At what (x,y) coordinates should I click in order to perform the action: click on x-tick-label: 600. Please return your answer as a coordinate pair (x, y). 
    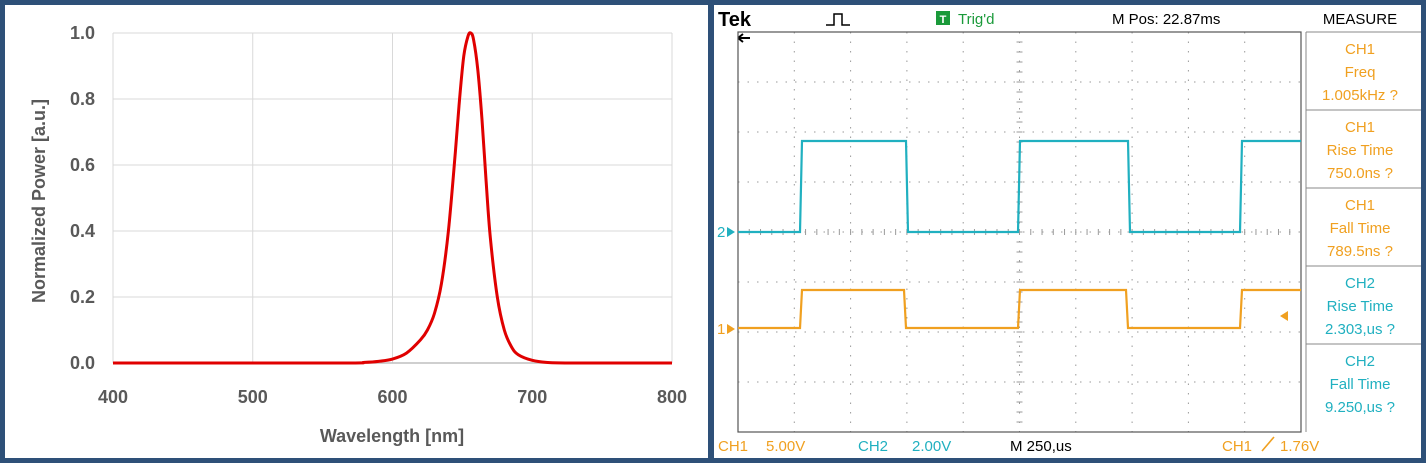
    Looking at the image, I should click on (392, 397).